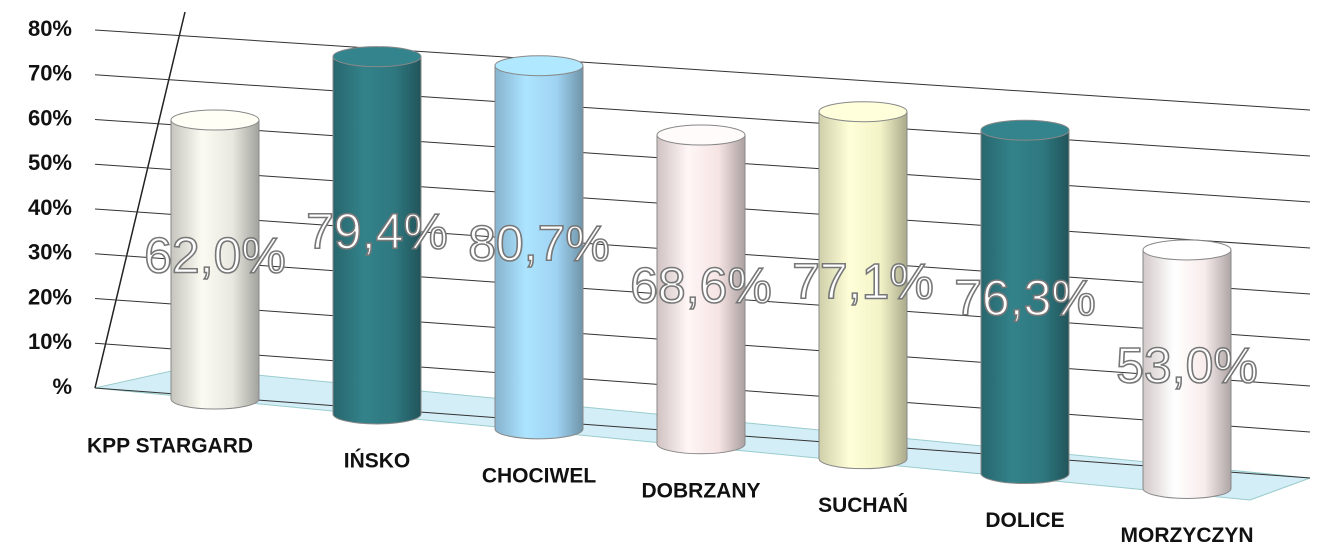 Image resolution: width=1323 pixels, height=552 pixels. I want to click on x-tick-label: MORZYCZYN, so click(1187, 535).